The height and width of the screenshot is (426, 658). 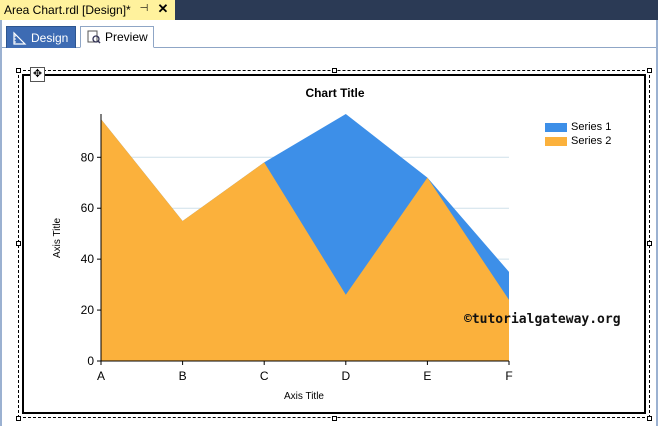 I want to click on x-tick-label: A, so click(x=101, y=376).